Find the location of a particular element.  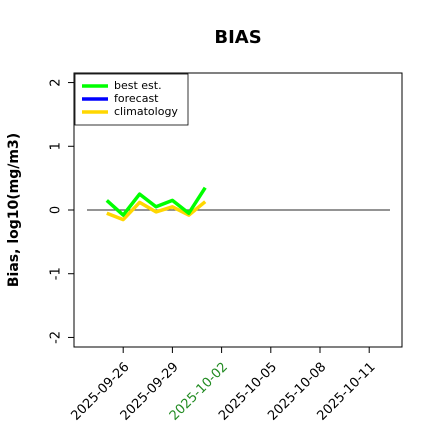

legend-label: climatology is located at coordinates (146, 111).